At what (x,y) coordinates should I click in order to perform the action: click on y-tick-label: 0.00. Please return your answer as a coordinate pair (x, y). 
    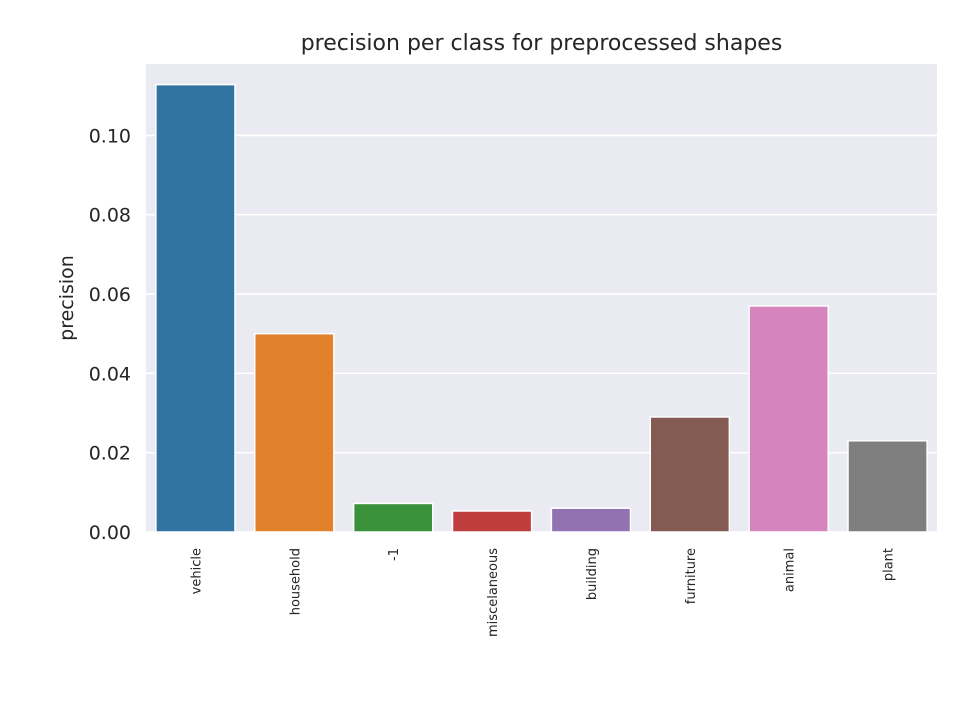
    Looking at the image, I should click on (110, 533).